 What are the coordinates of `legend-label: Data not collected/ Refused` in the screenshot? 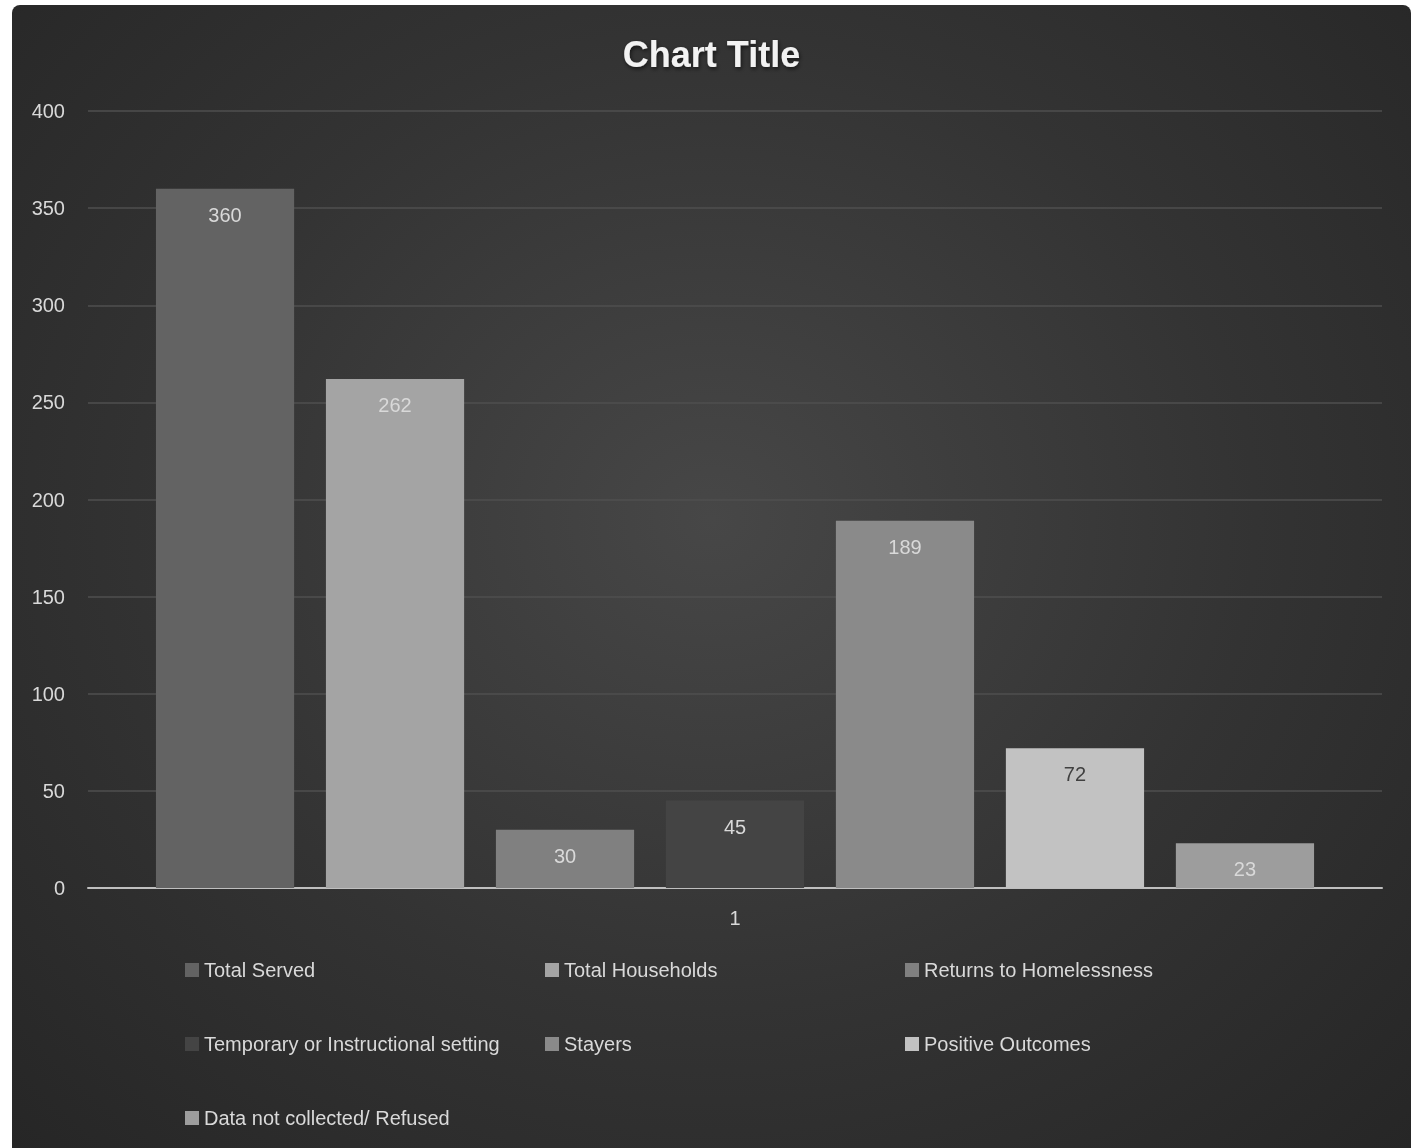 It's located at (327, 1118).